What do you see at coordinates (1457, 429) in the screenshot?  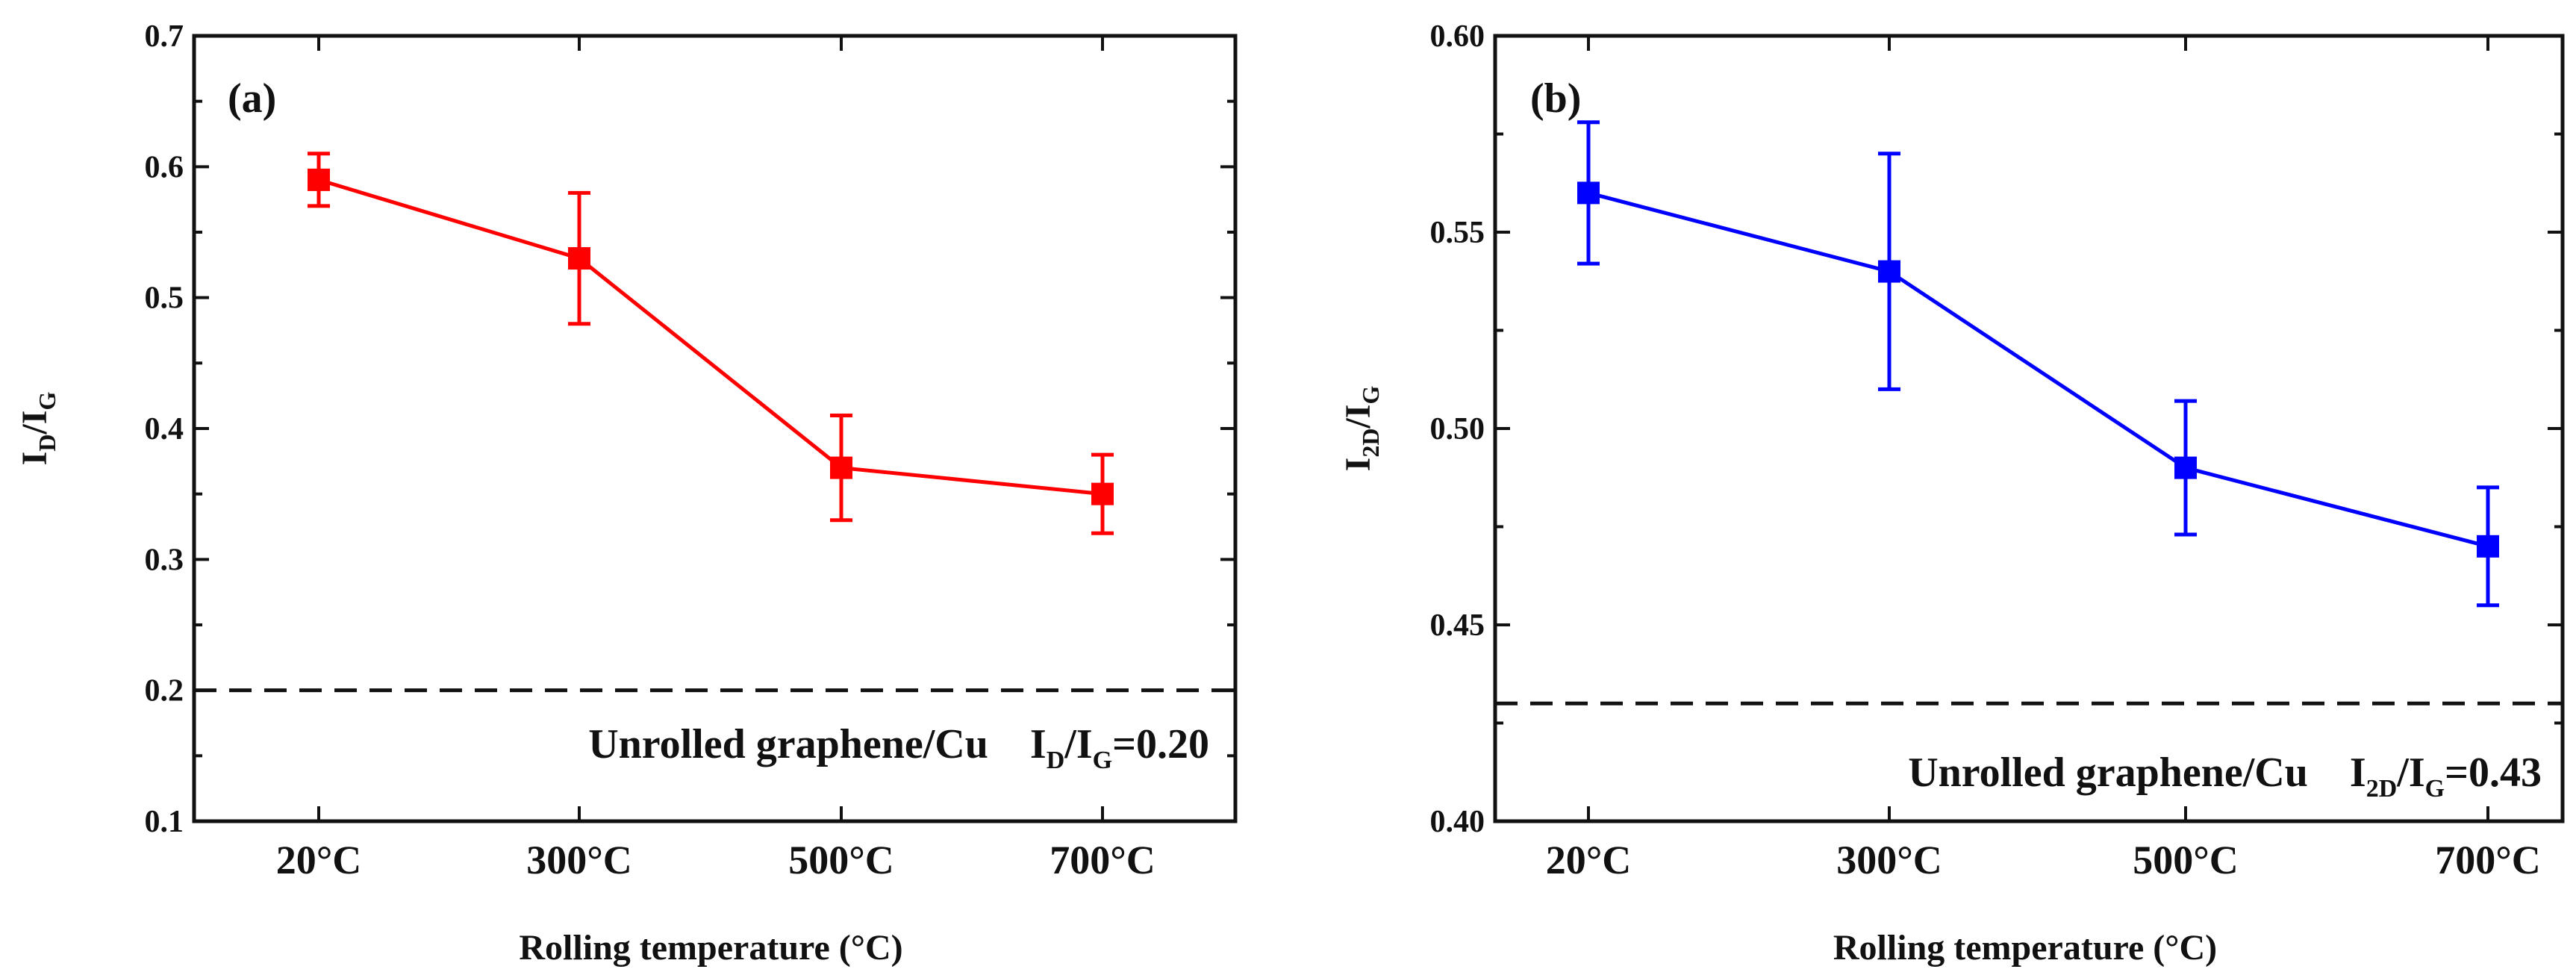 I see `y-tick-label: 0.50` at bounding box center [1457, 429].